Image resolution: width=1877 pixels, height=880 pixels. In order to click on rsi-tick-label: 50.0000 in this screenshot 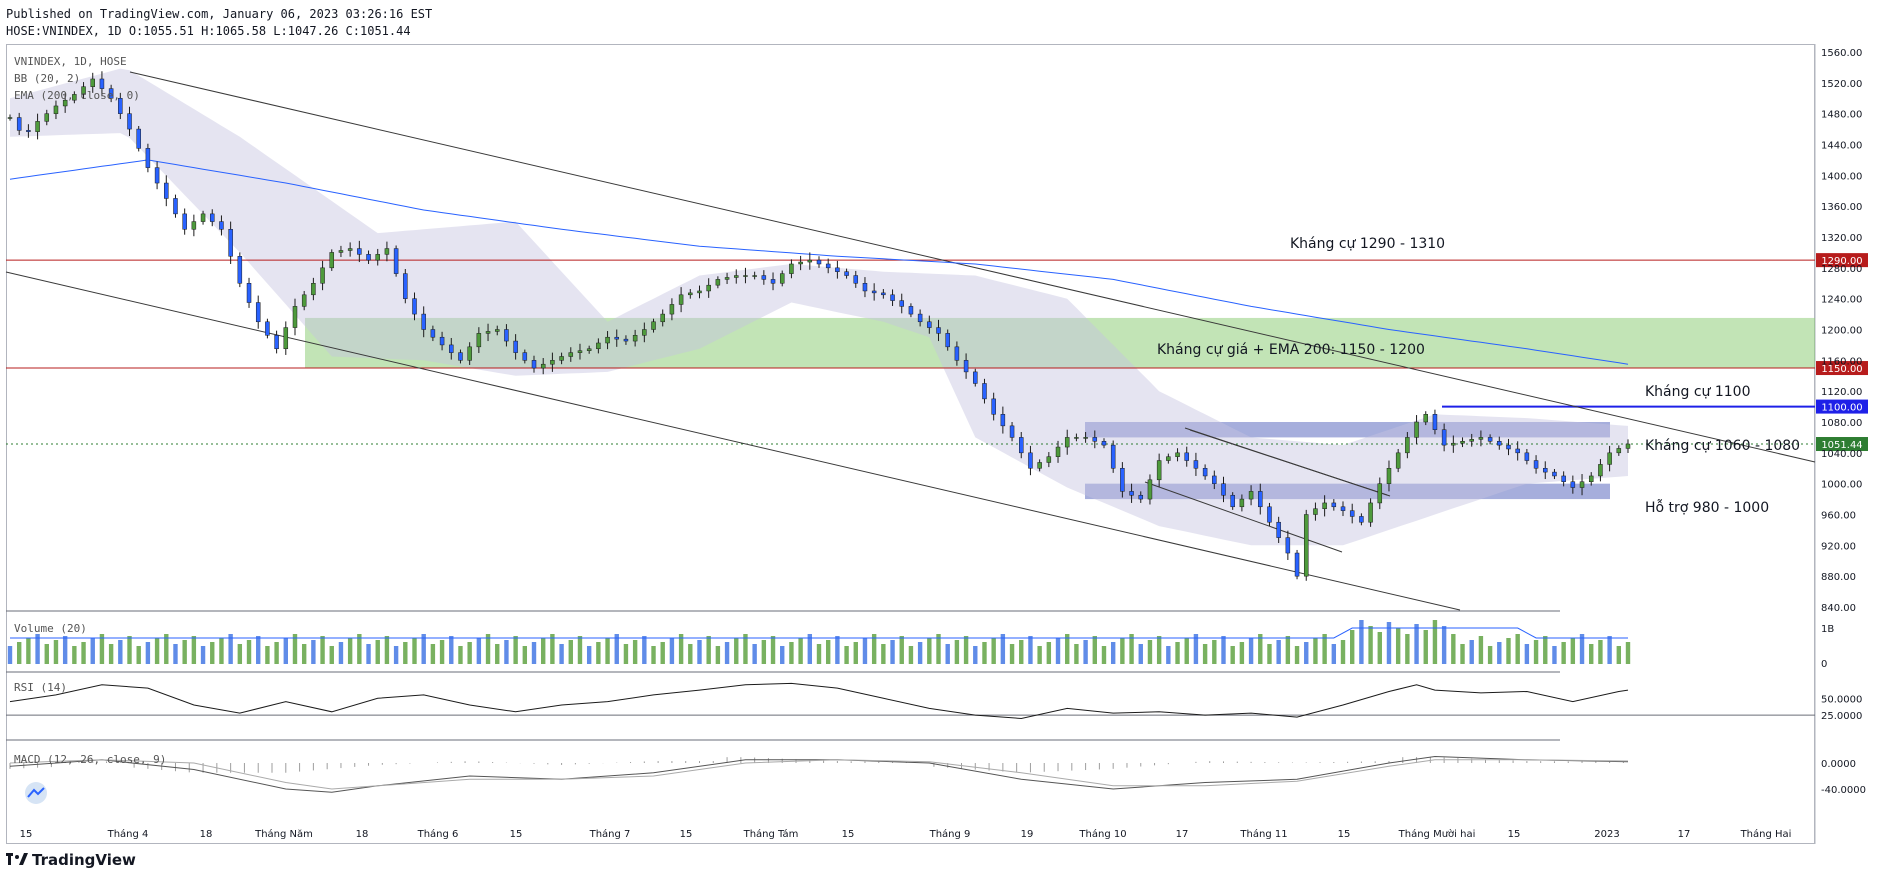, I will do `click(1841, 699)`.